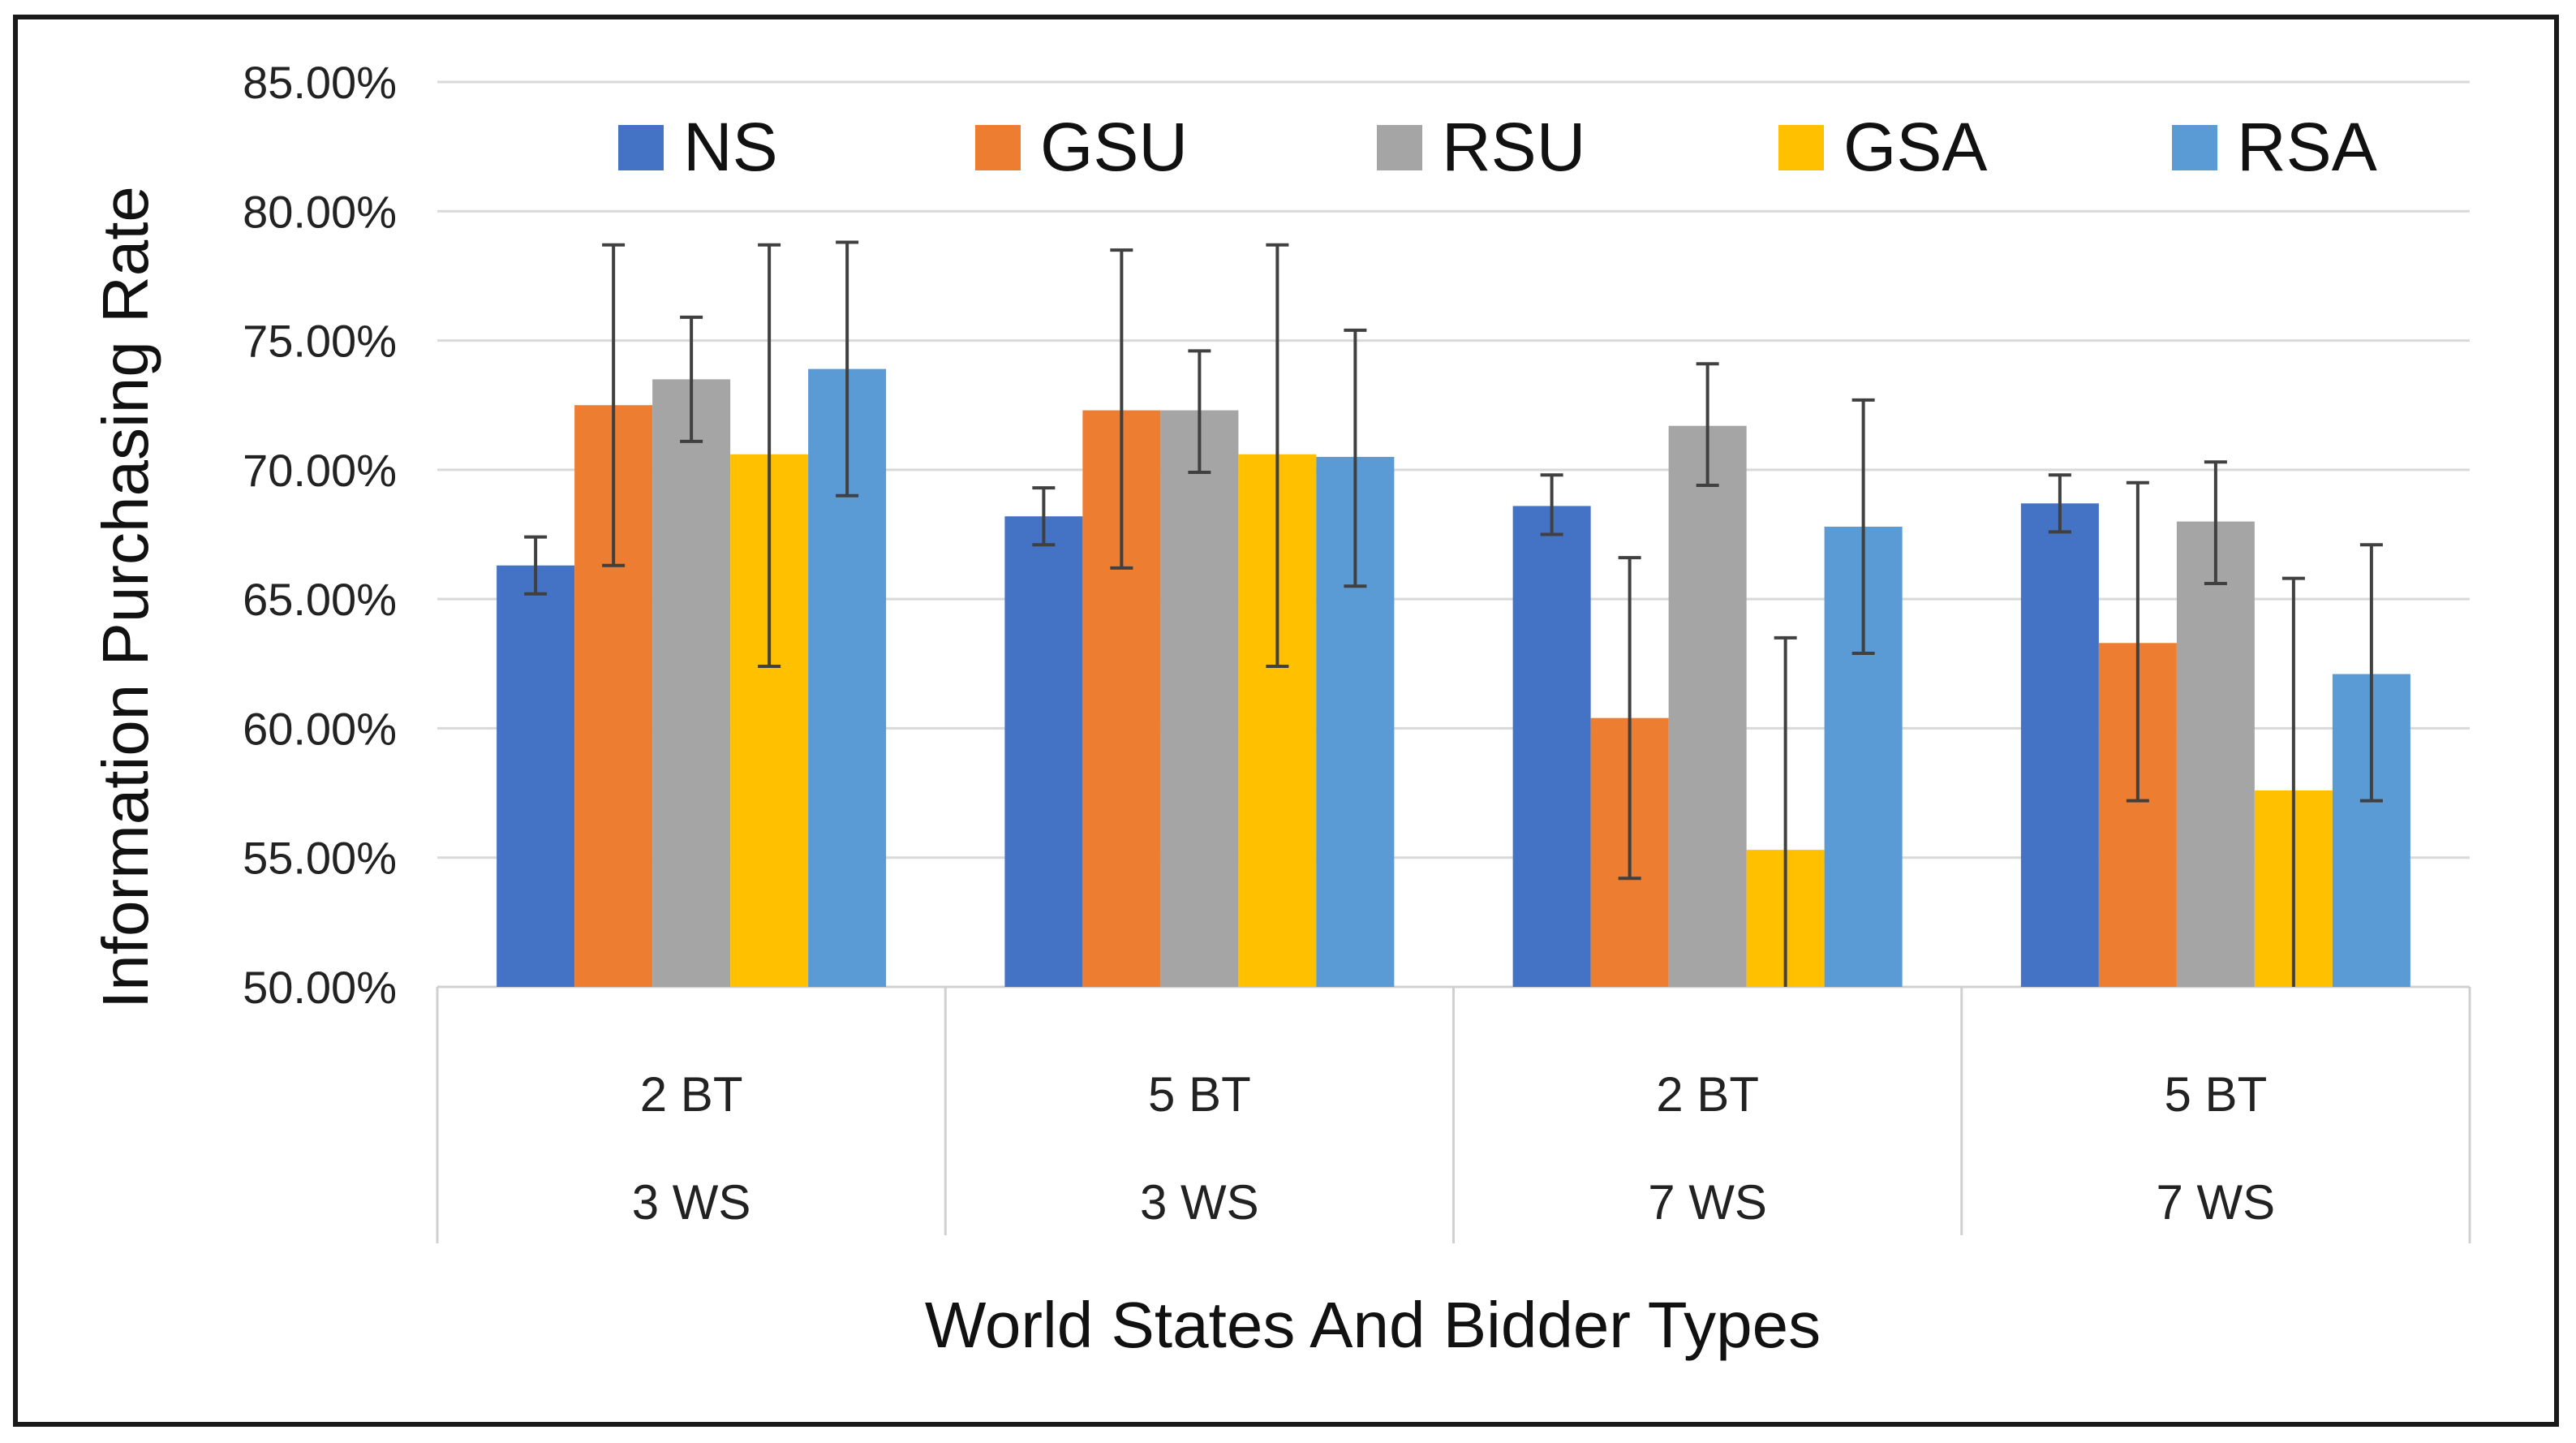  I want to click on legend-swatch-gsa, so click(1801, 147).